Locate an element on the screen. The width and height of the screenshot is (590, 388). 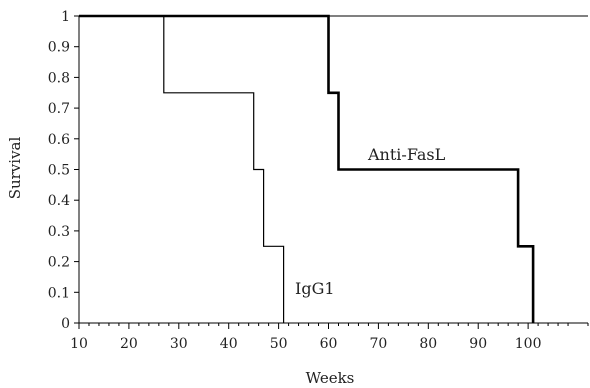
x-tick-label: 40 is located at coordinates (229, 344).